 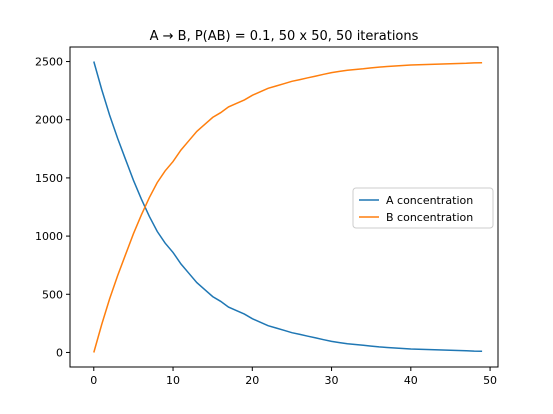 I want to click on x-tick-label: 10, so click(x=173, y=380).